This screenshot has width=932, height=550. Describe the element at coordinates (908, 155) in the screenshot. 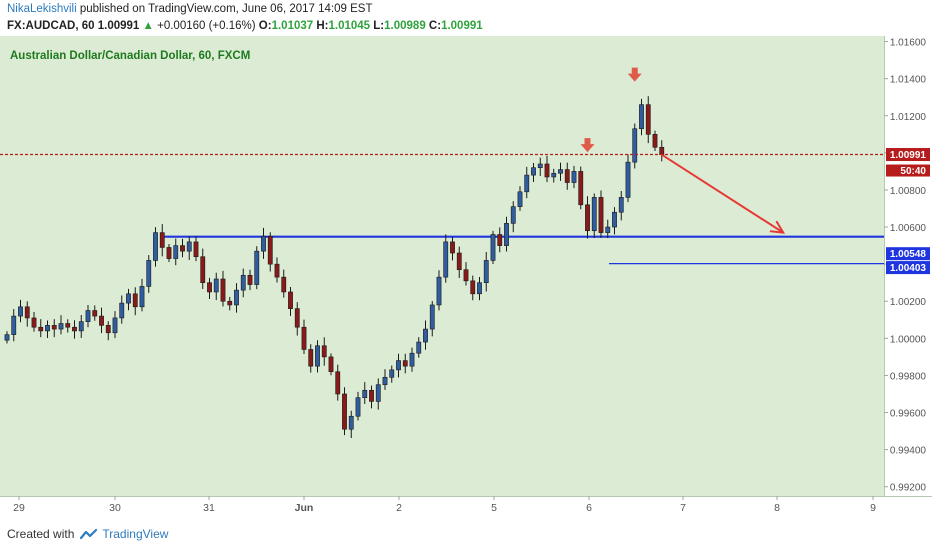

I see `current-price-label-bg` at that location.